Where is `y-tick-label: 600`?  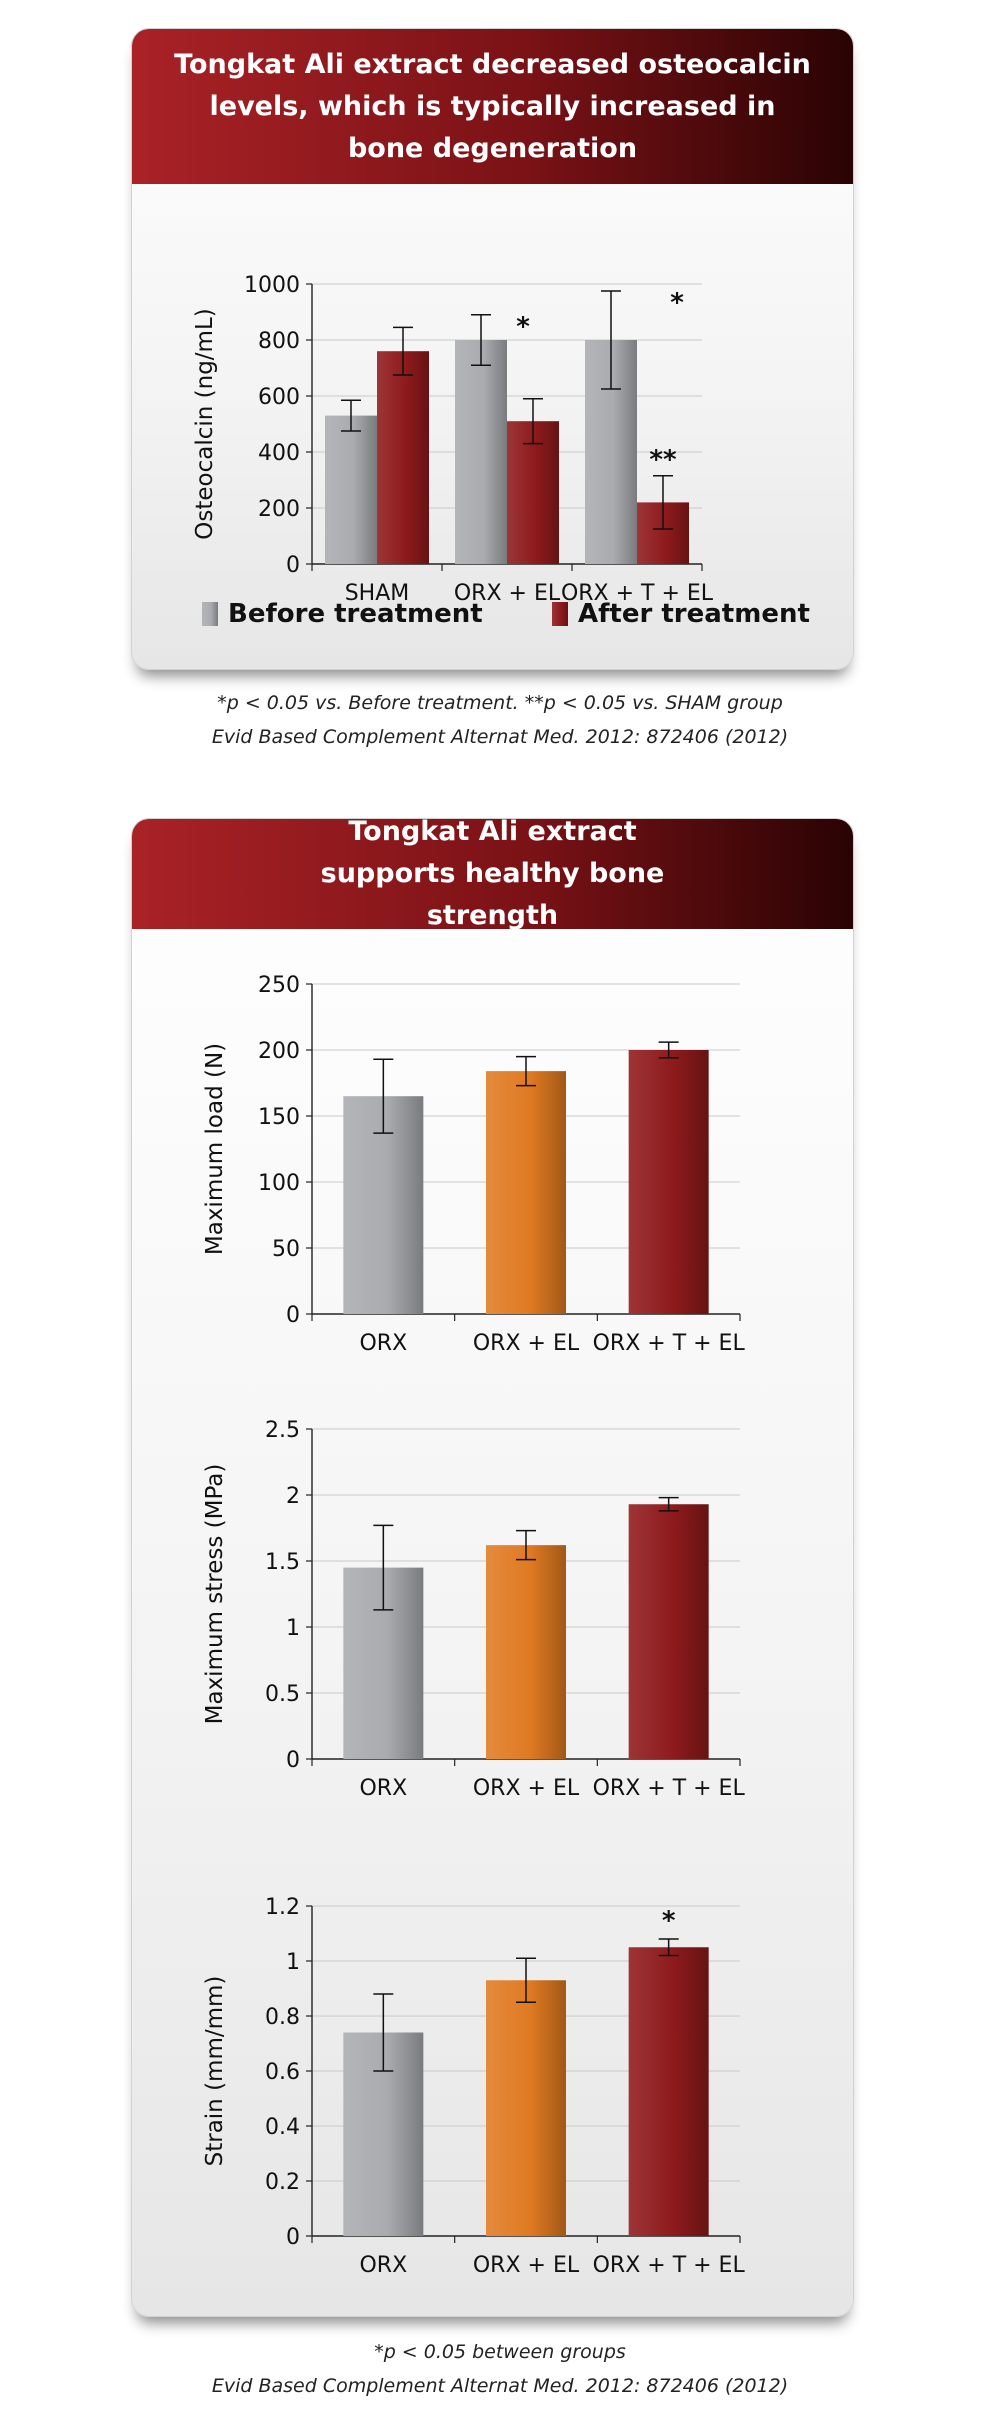
y-tick-label: 600 is located at coordinates (279, 397).